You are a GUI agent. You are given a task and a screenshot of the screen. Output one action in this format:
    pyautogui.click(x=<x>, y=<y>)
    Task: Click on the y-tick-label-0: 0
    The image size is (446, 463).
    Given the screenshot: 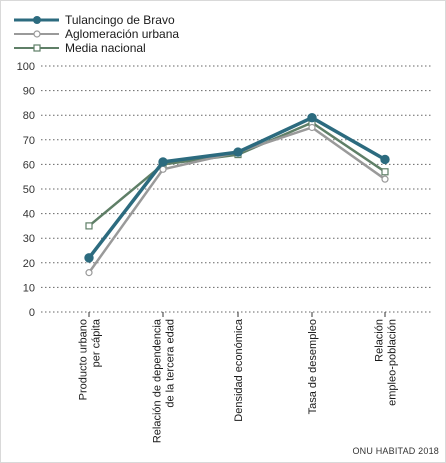 What is the action you would take?
    pyautogui.click(x=32, y=313)
    